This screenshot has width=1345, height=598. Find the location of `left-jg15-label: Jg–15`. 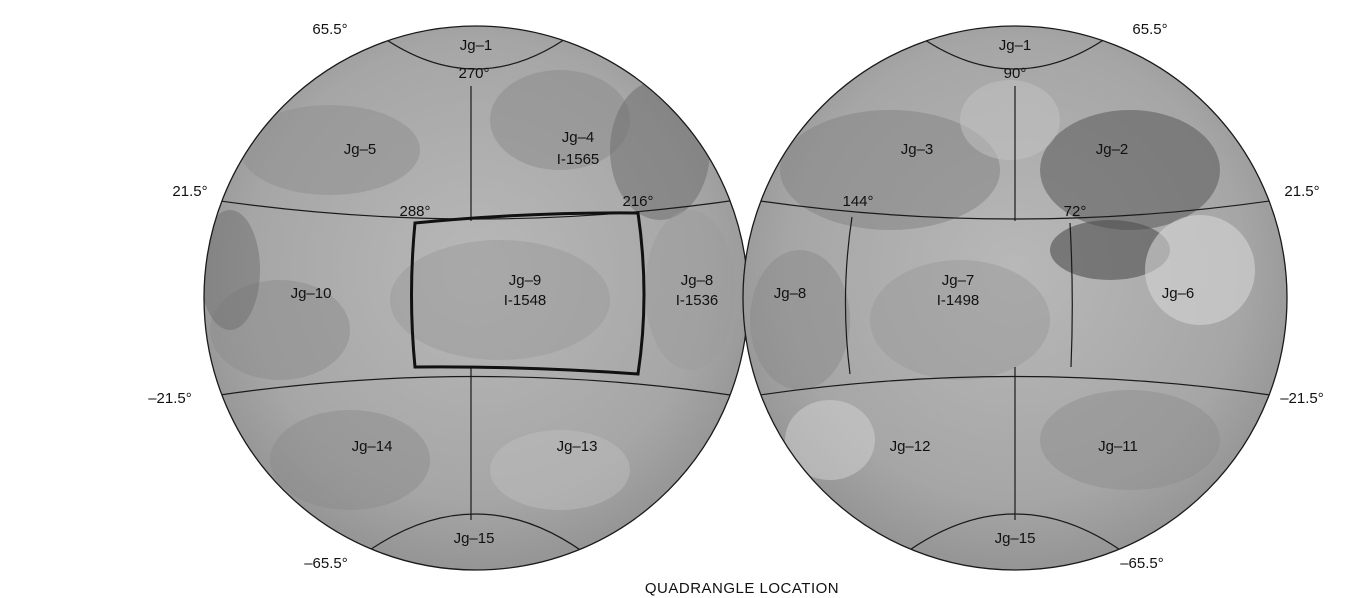

left-jg15-label: Jg–15 is located at coordinates (474, 538).